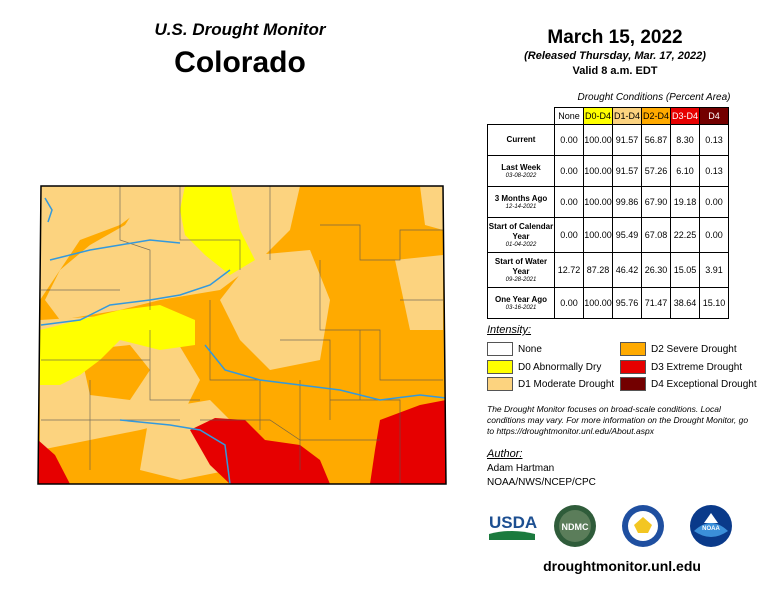 This screenshot has width=767, height=593. What do you see at coordinates (115, 250) in the screenshot?
I see `yampa-river` at bounding box center [115, 250].